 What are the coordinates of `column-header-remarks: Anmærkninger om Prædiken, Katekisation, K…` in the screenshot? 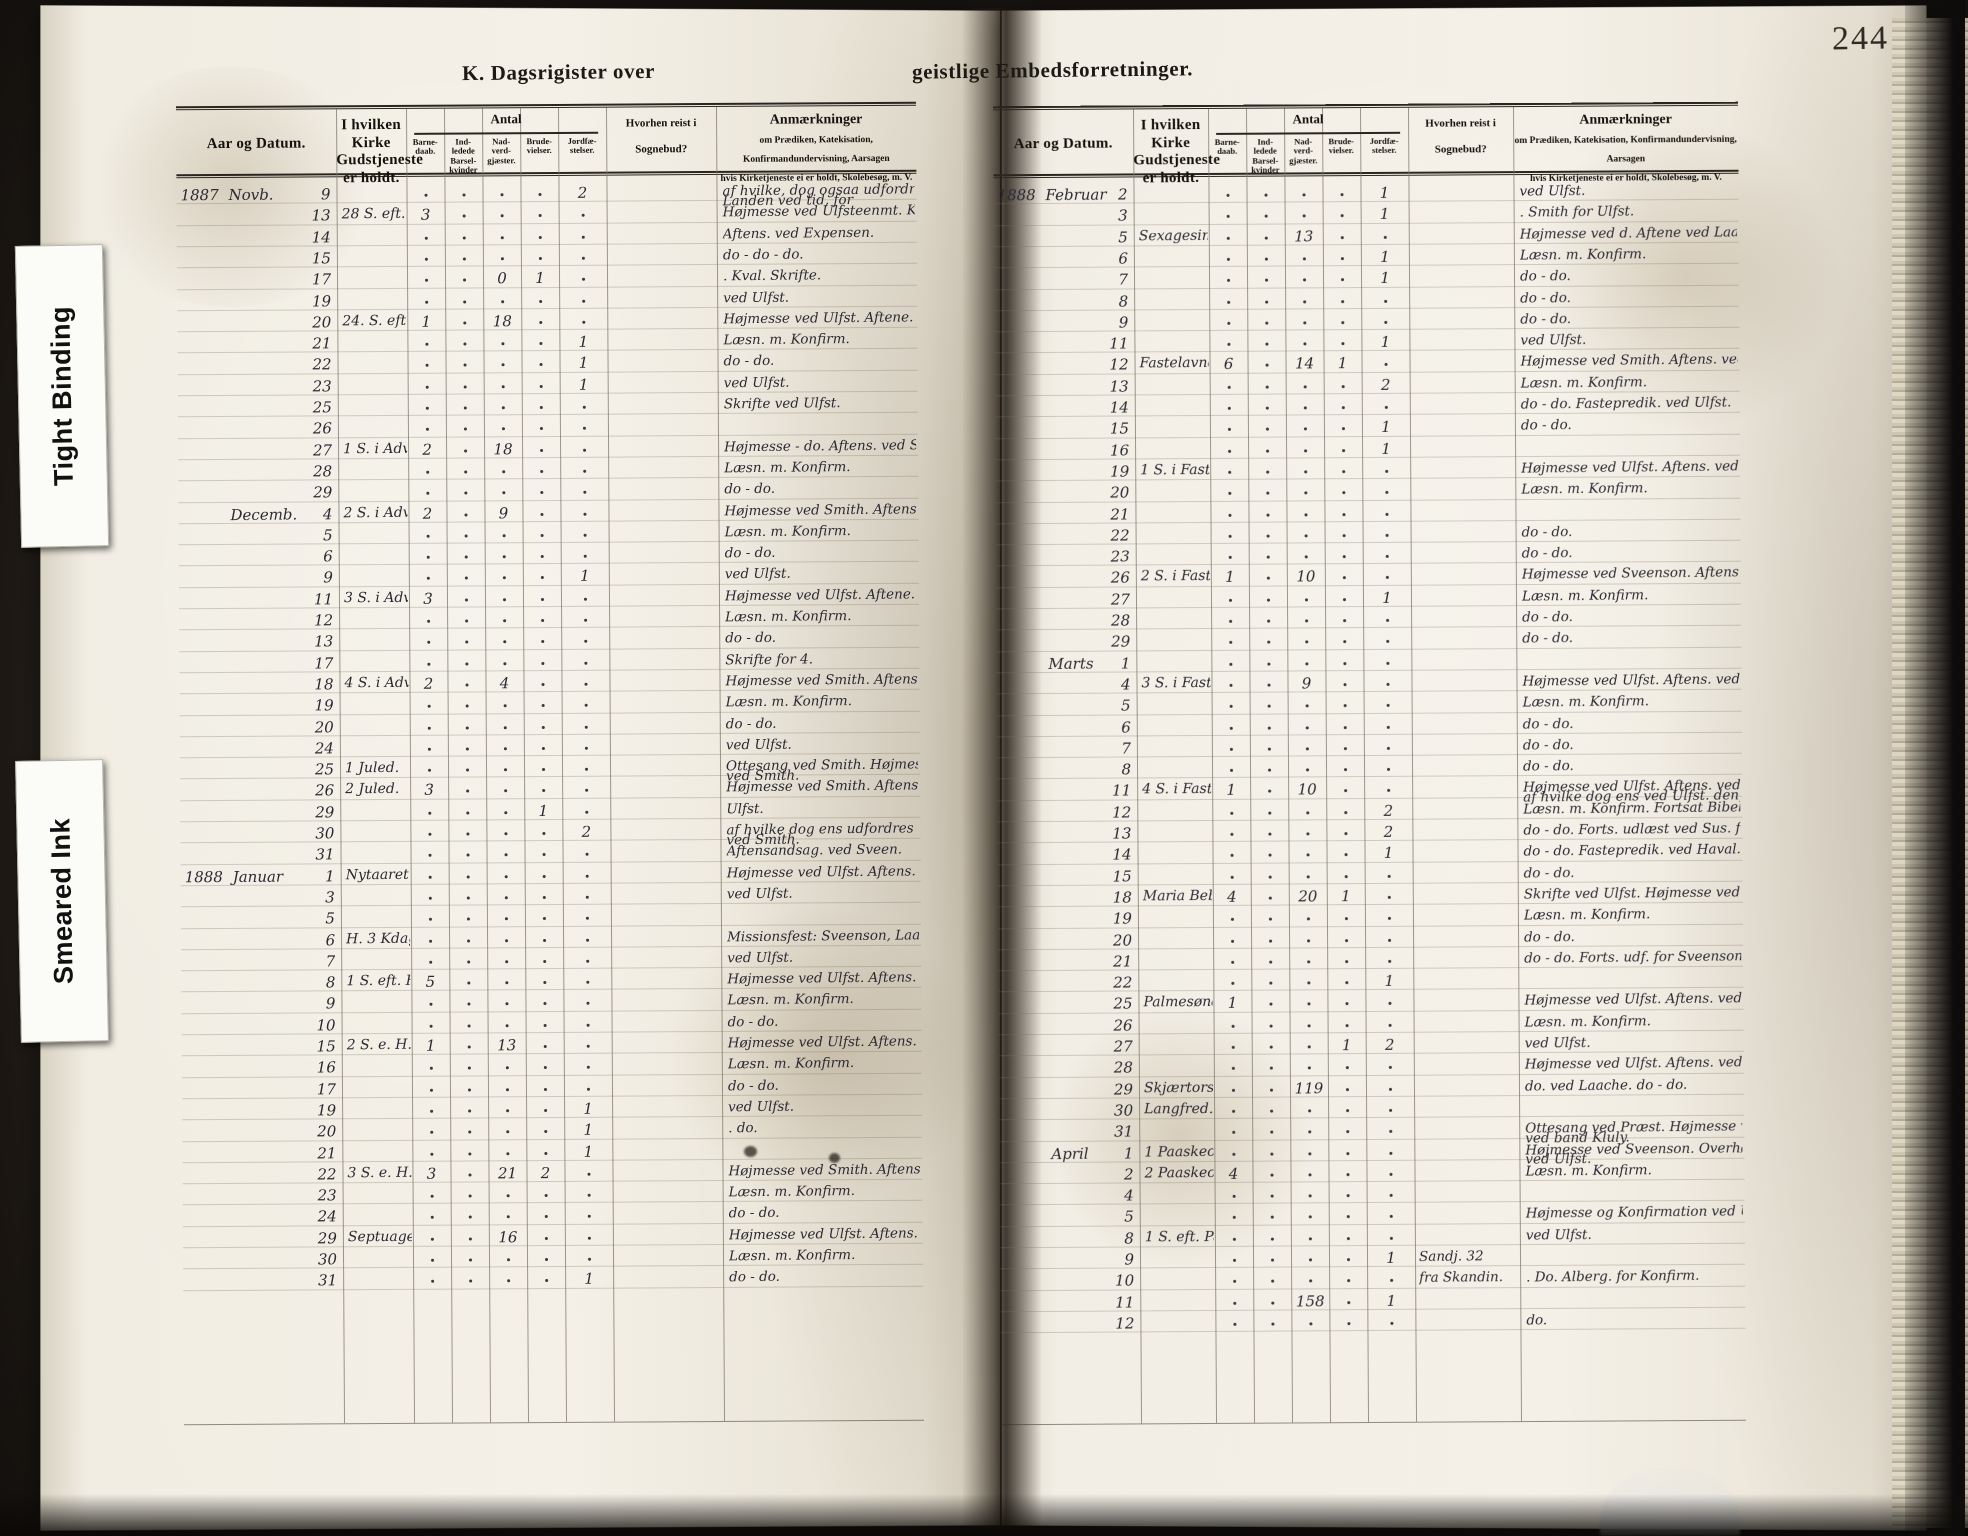 It's located at (1625, 148).